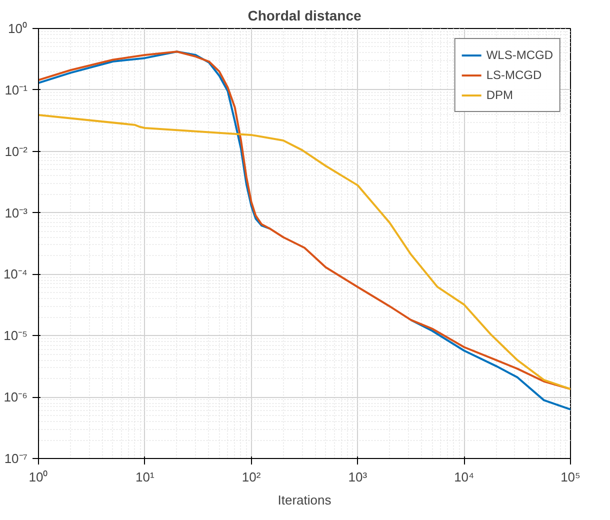 The width and height of the screenshot is (610, 520). Describe the element at coordinates (570, 477) in the screenshot. I see `x-tick-label: 10⁵` at that location.